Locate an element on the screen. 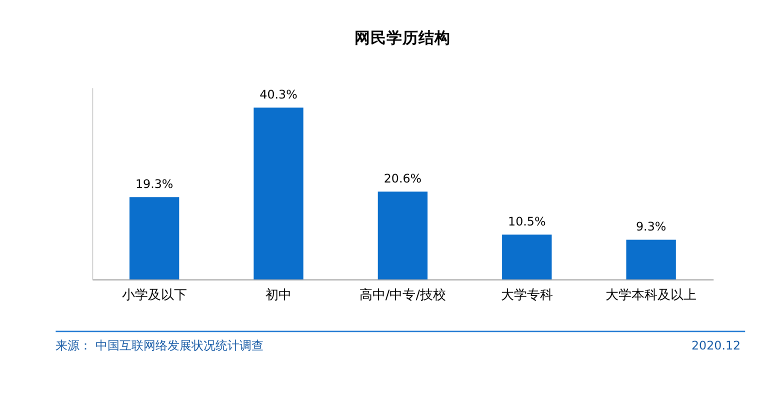 Image resolution: width=778 pixels, height=400 pixels. x-tick-label: 高中/中专/技校 is located at coordinates (402, 295).